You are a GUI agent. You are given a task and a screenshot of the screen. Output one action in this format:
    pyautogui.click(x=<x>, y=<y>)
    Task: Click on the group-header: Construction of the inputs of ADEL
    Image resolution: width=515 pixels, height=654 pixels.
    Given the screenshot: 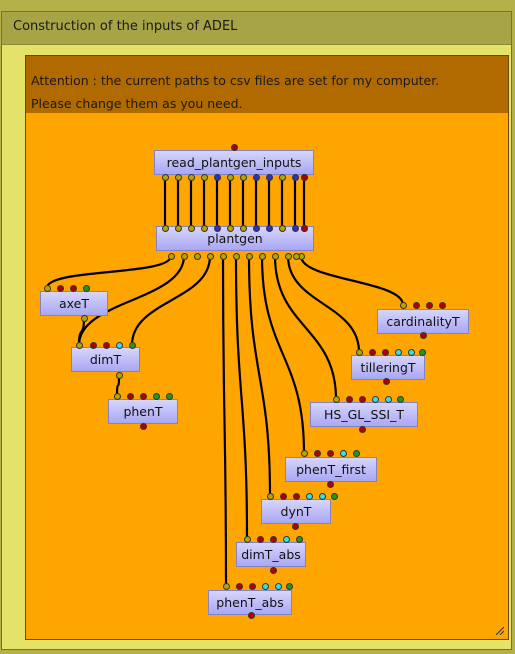 What is the action you would take?
    pyautogui.click(x=256, y=28)
    